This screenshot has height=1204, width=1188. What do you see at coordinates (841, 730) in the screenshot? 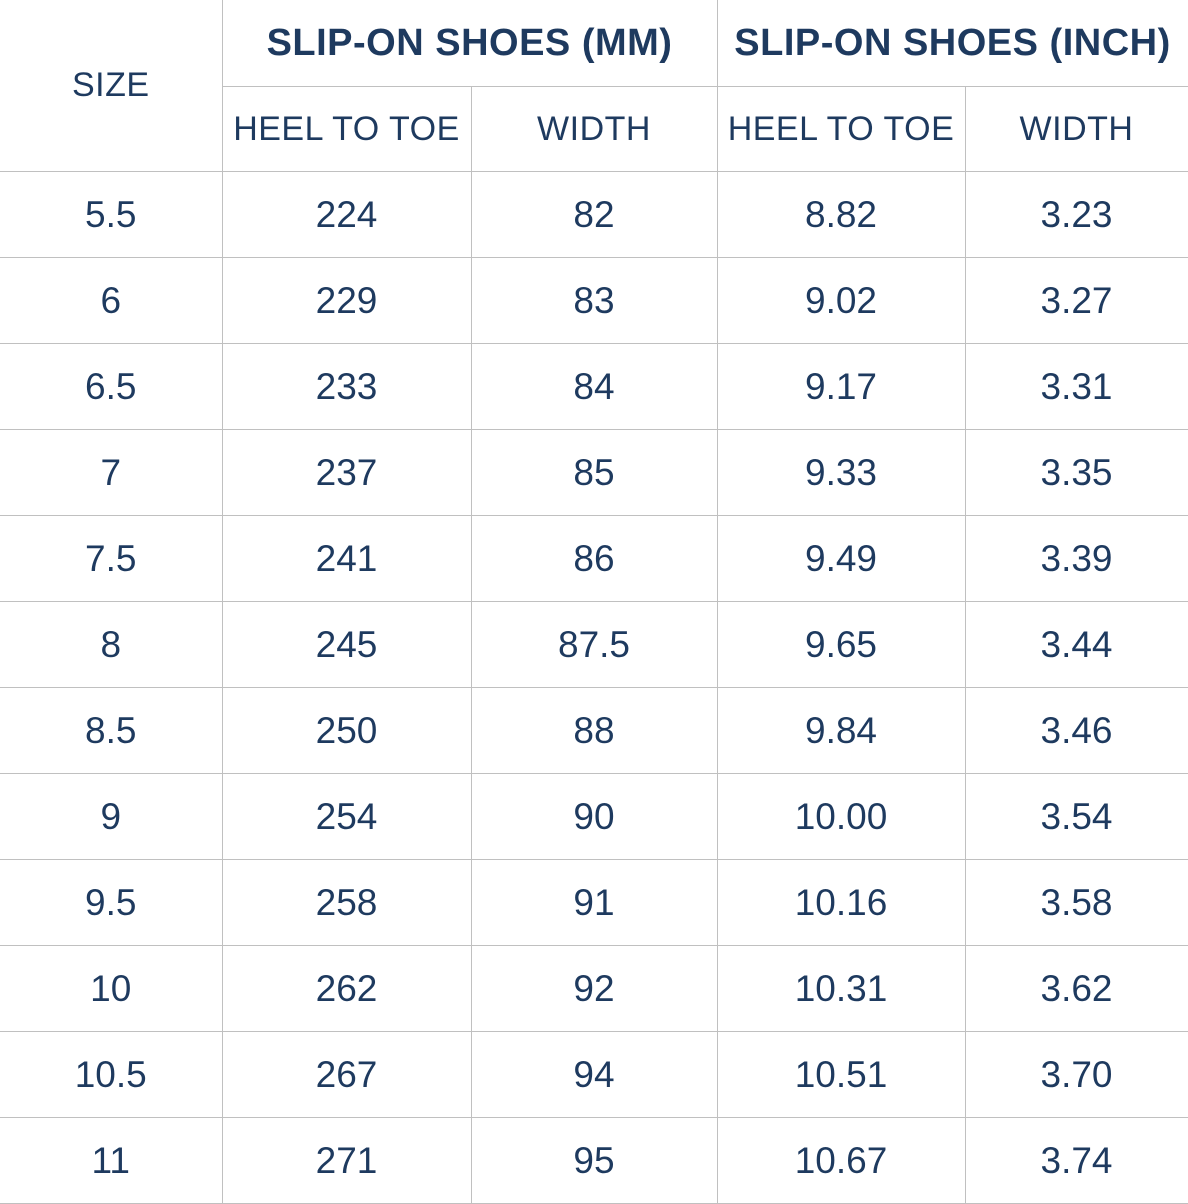
I see `cell-inch-heel-to-toe: 9.84` at bounding box center [841, 730].